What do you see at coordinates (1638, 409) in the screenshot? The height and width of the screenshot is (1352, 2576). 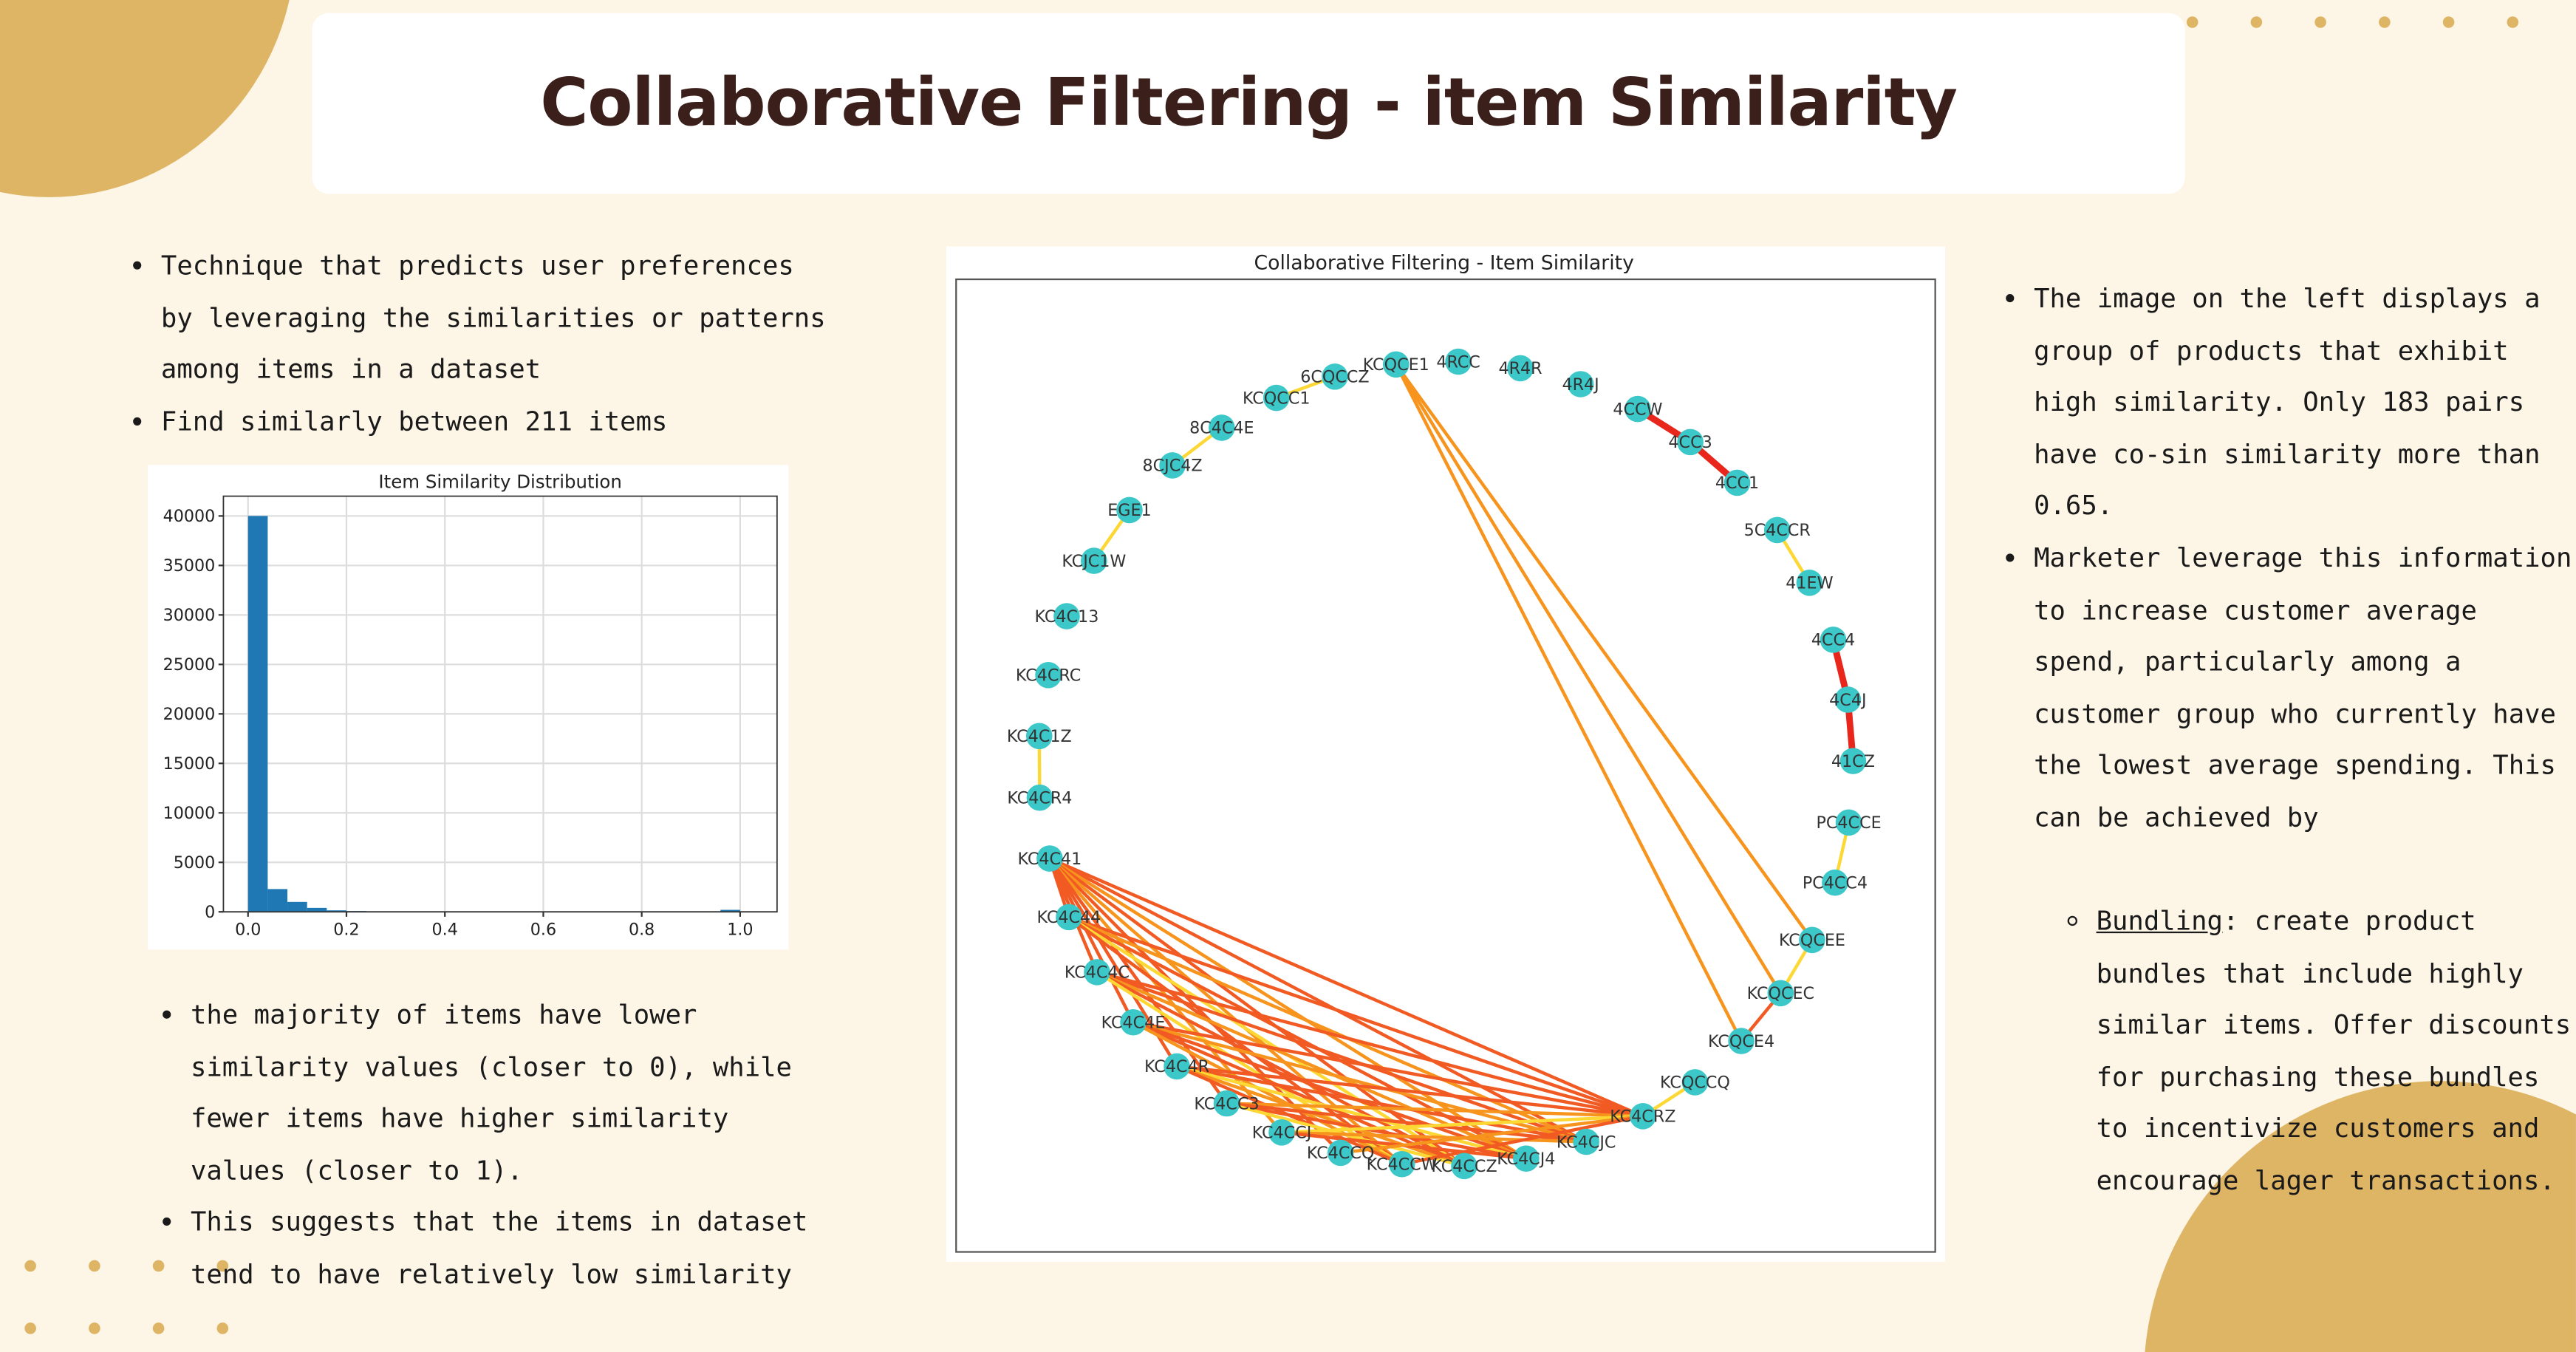 I see `node-label: 4CCW` at bounding box center [1638, 409].